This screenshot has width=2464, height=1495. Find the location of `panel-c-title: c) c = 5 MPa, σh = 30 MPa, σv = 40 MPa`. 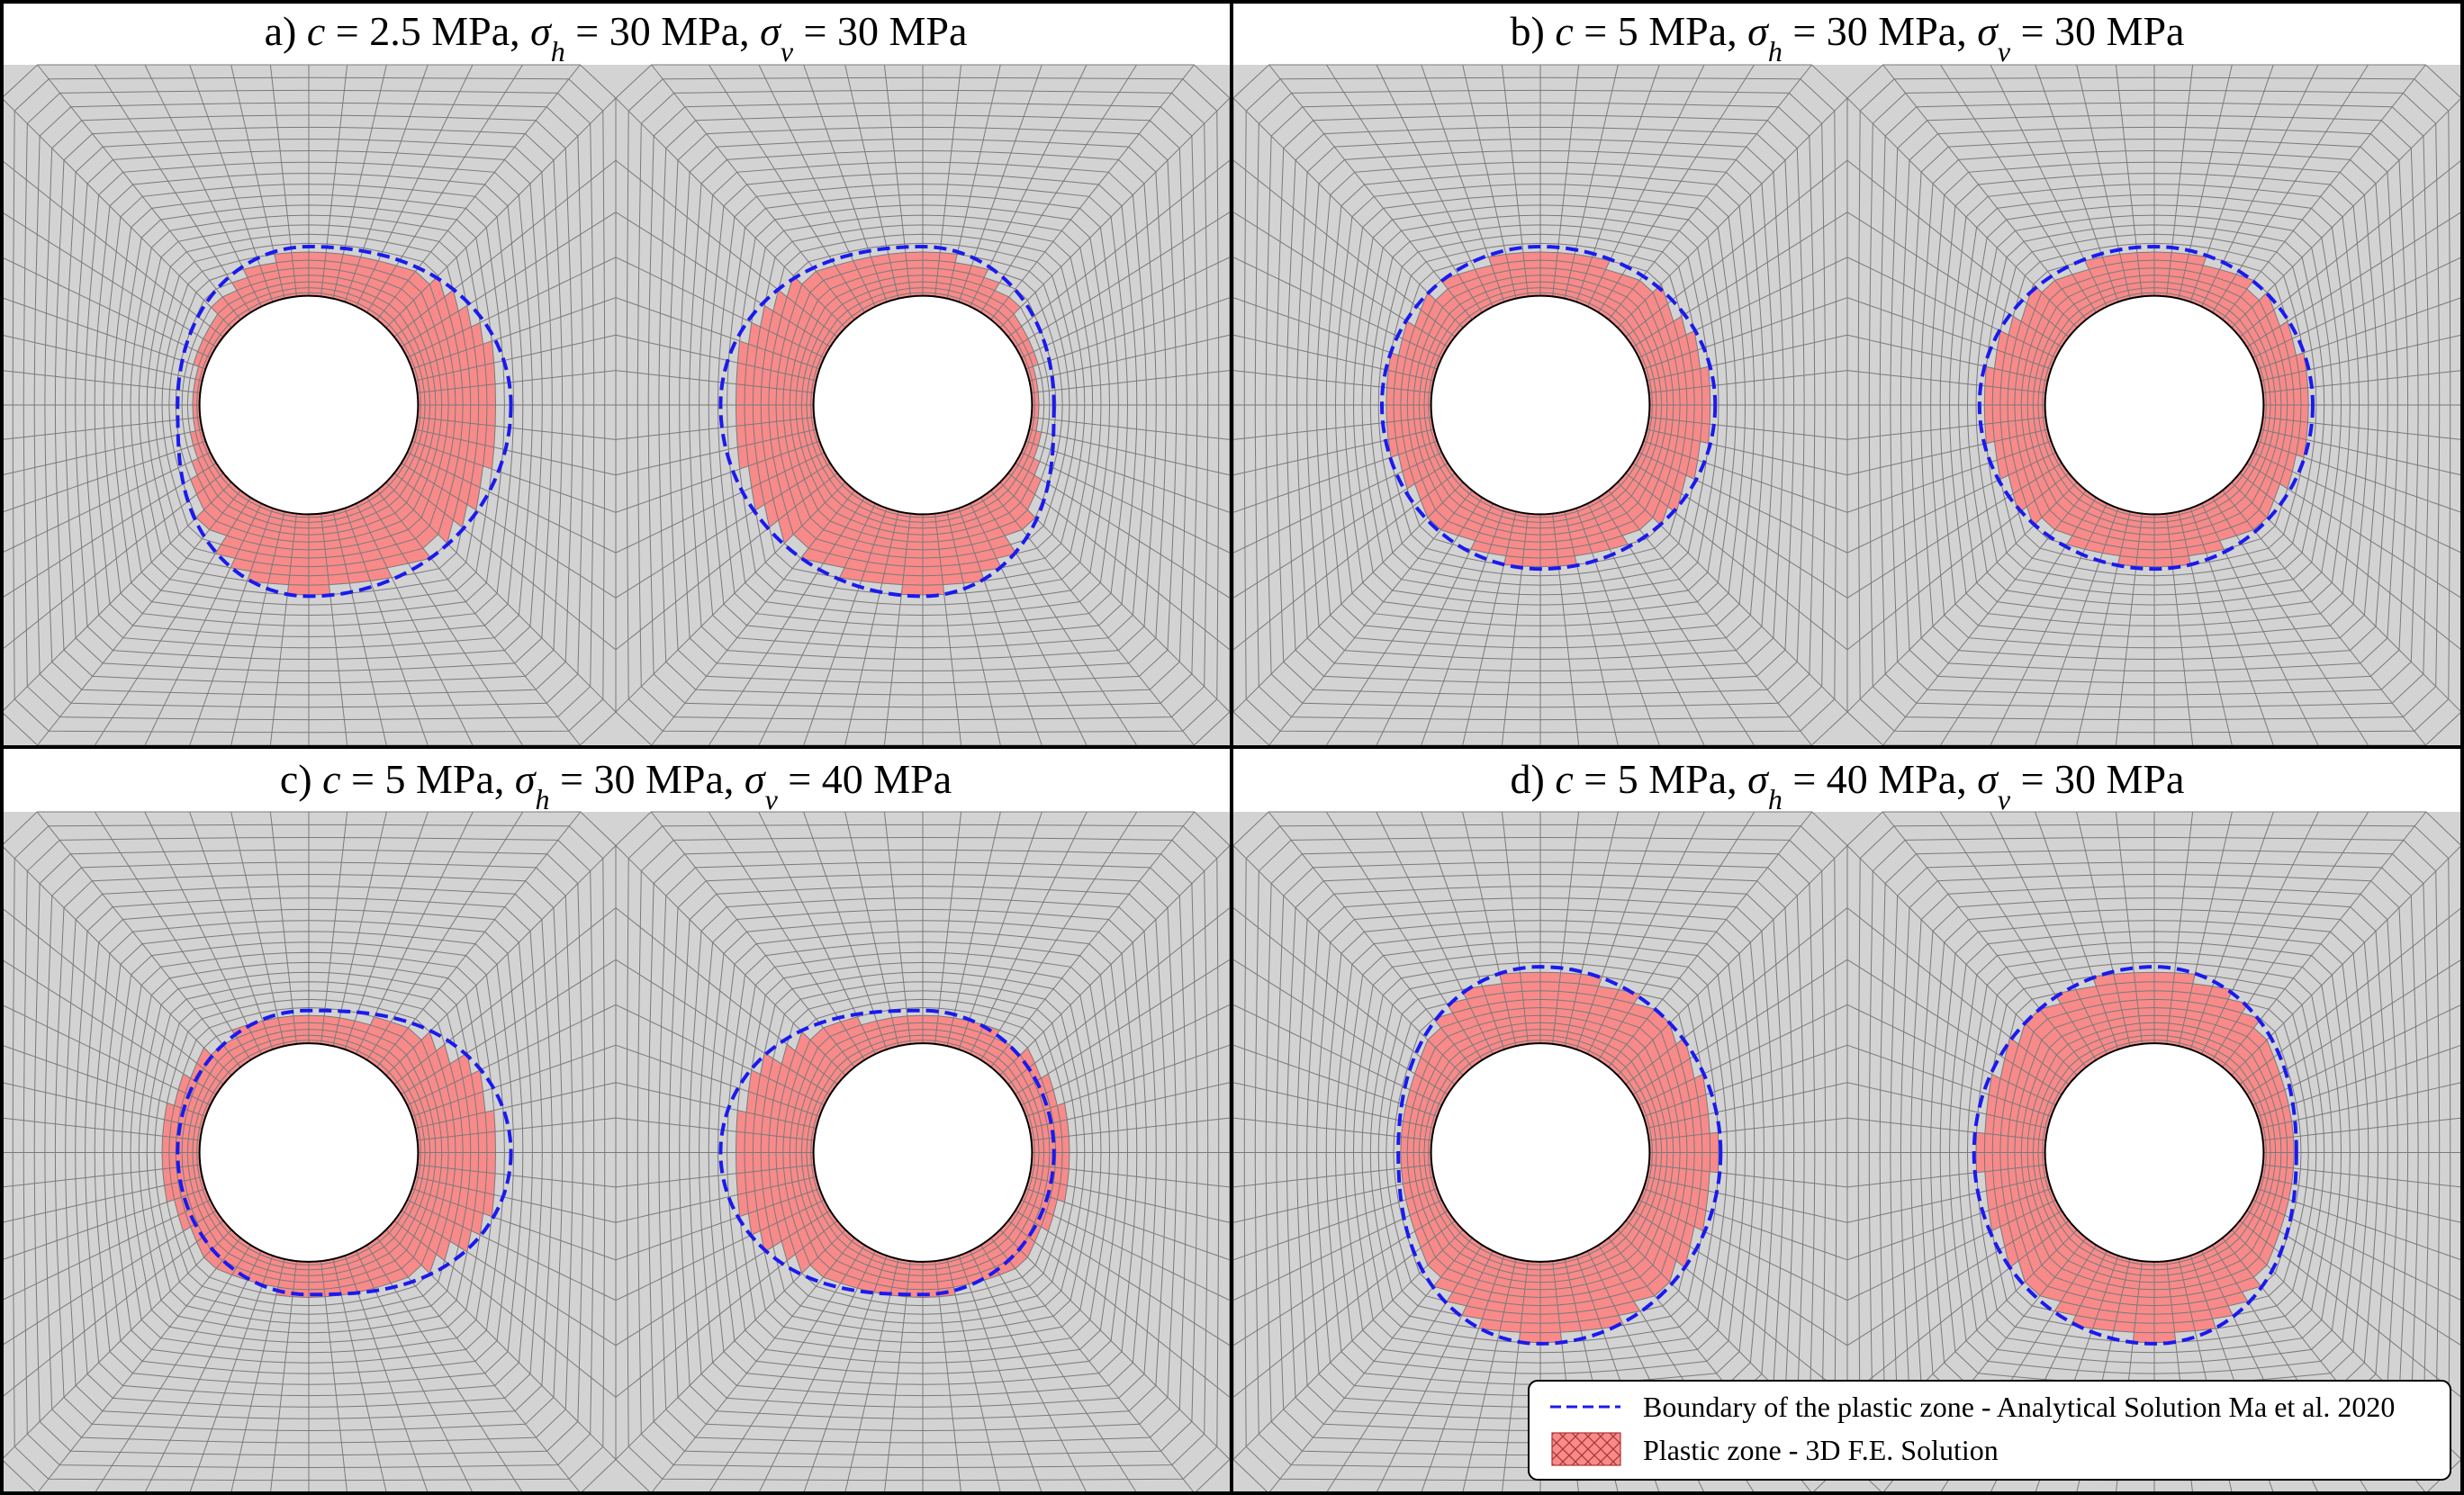

panel-c-title: c) c = 5 MPa, σh = 30 MPa, σv = 40 MPa is located at coordinates (616, 785).